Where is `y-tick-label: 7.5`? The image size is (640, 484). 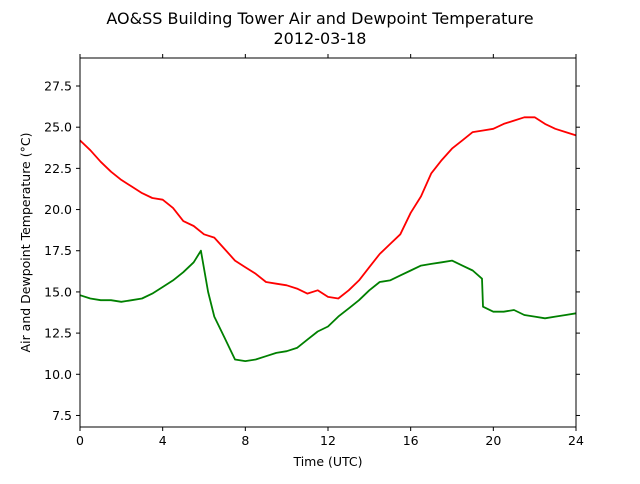 y-tick-label: 7.5 is located at coordinates (62, 415).